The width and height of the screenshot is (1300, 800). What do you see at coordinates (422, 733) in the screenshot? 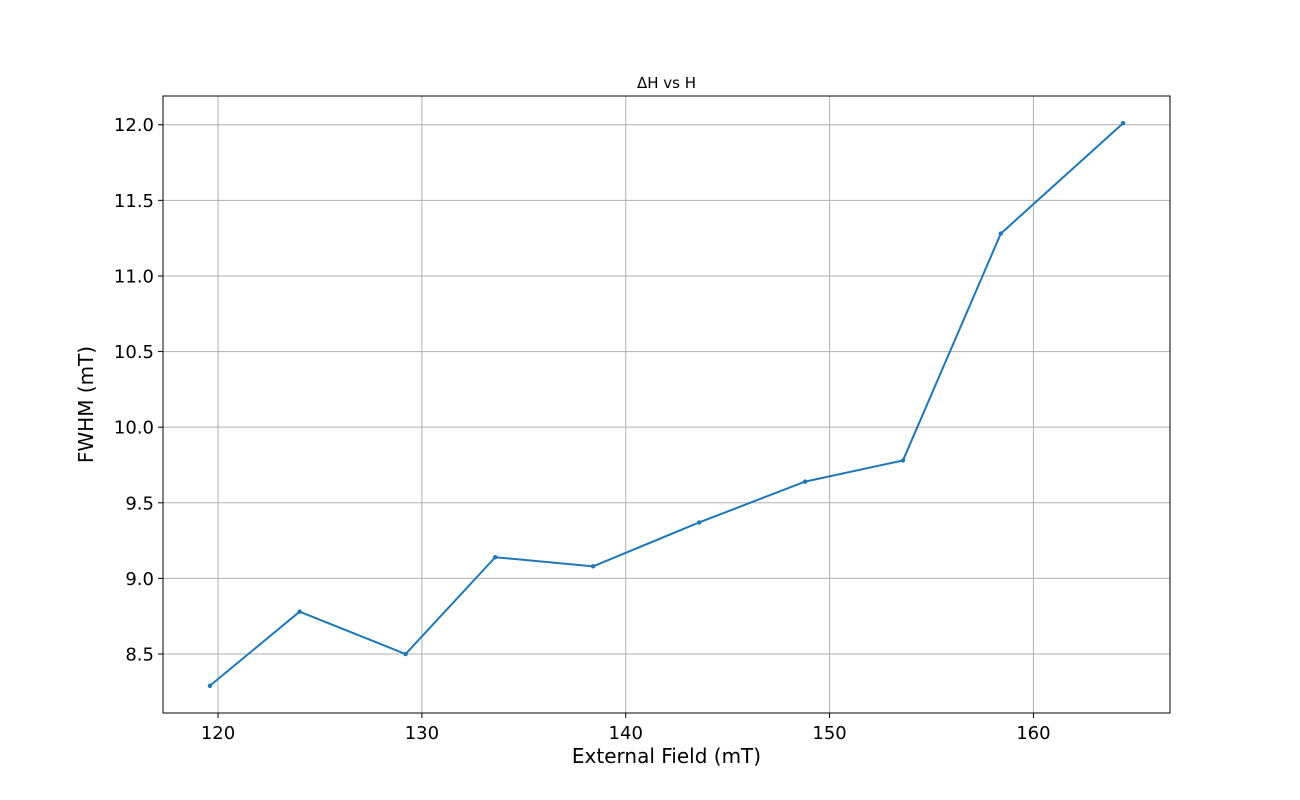
I see `x-tick-label: 130` at bounding box center [422, 733].